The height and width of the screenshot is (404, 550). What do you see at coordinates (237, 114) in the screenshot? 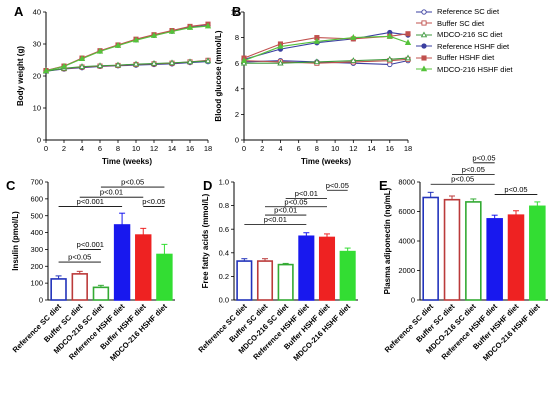
I see `chart-b-y-tick-label: 2` at bounding box center [237, 114].